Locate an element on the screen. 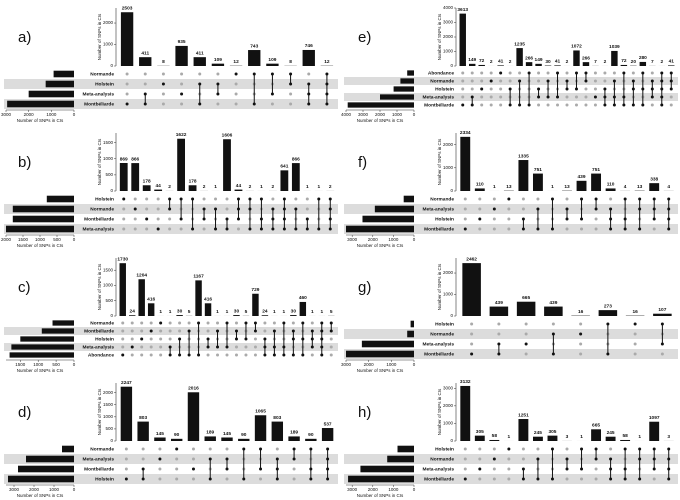 Image resolution: width=680 pixels, height=500 pixels. bar-value-label: 266 is located at coordinates (529, 58).